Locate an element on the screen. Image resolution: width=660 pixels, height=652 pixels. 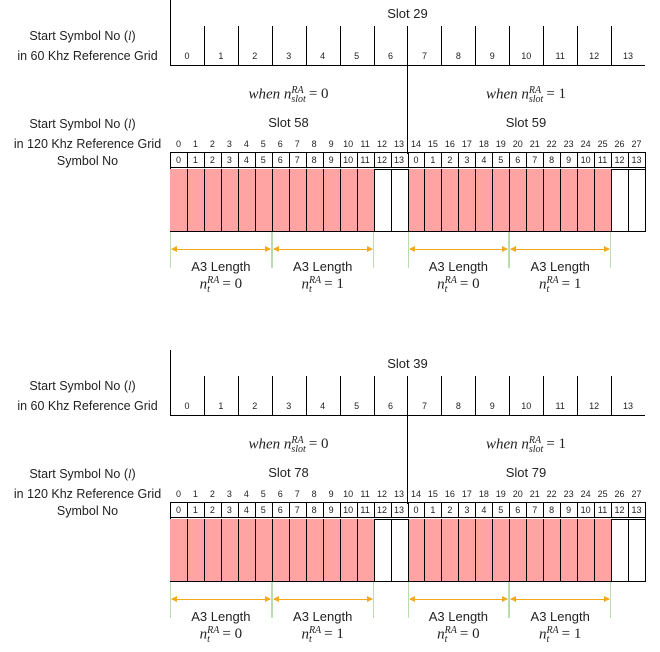
half-slot-divider is located at coordinates (407, 440).